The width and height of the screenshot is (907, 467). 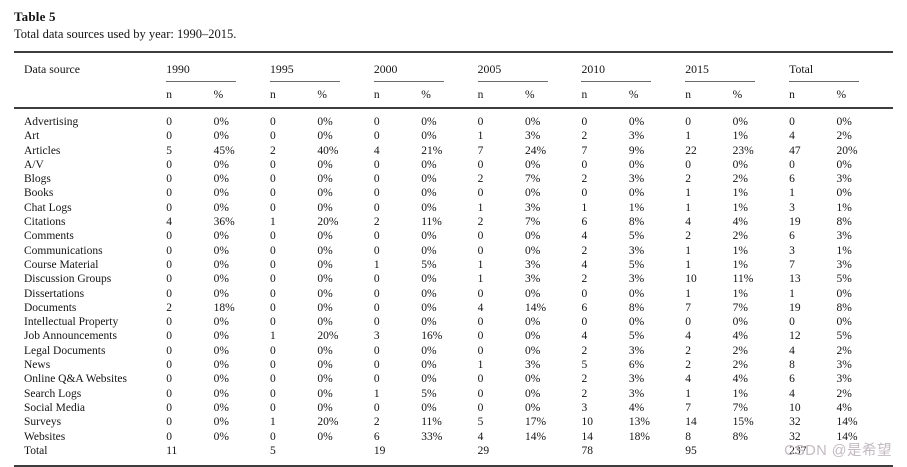 What do you see at coordinates (425, 67) in the screenshot?
I see `year-group-header-2000: 2000` at bounding box center [425, 67].